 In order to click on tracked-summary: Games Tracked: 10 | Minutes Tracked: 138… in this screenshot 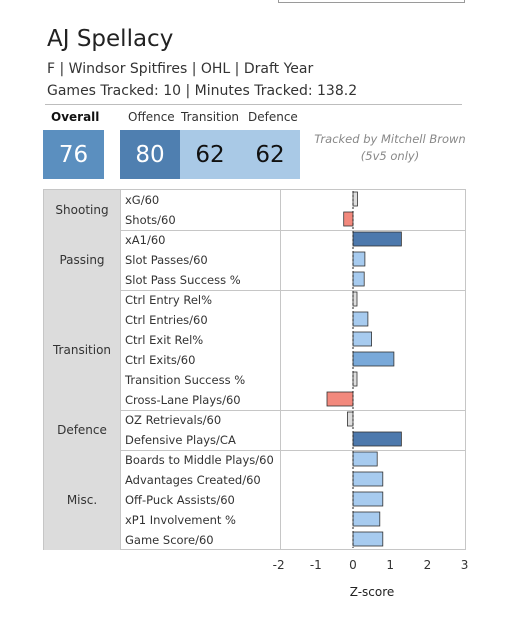, I will do `click(202, 91)`.